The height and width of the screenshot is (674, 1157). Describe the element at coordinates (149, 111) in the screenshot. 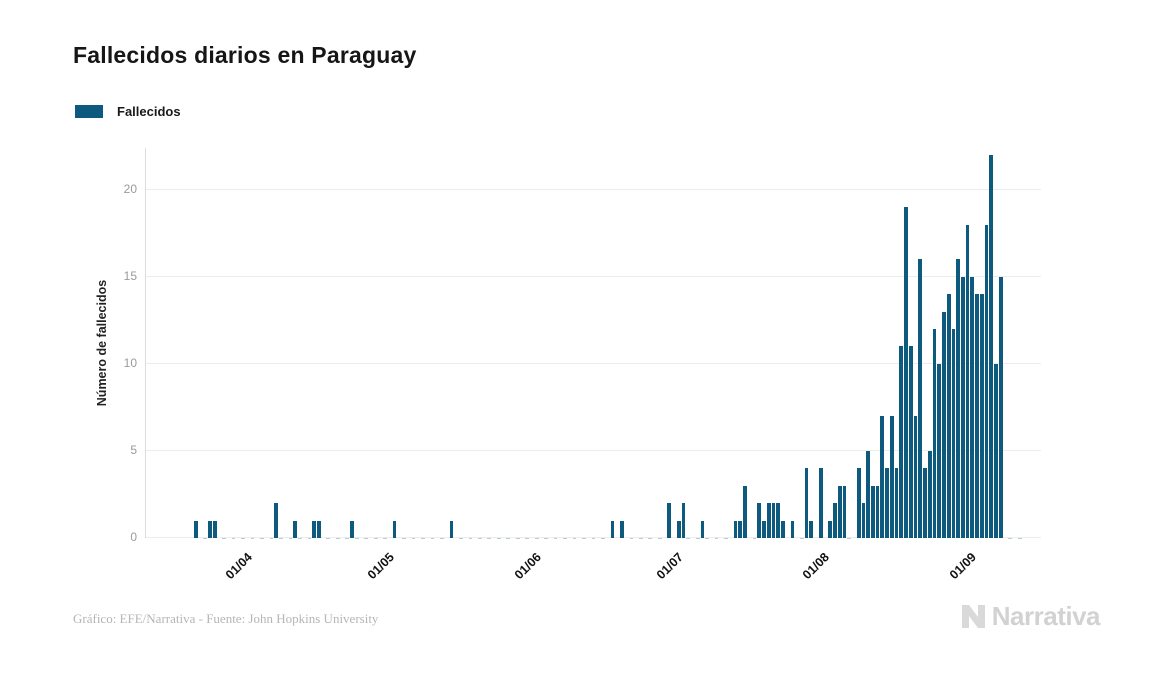

I see `legend-label: Fallecidos` at that location.